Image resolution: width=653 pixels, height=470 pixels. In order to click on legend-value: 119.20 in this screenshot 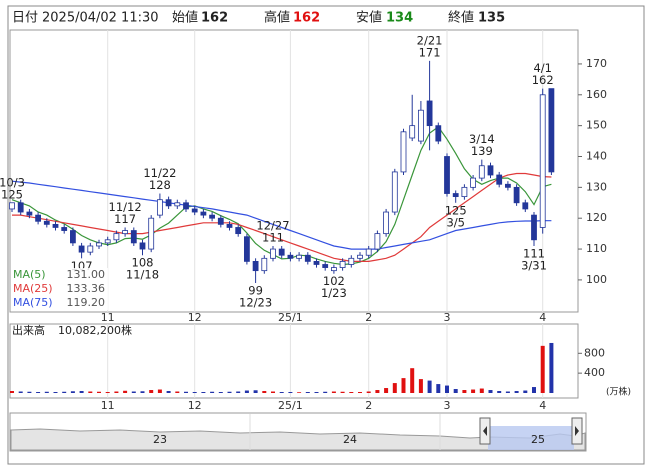, I will do `click(86, 302)`.